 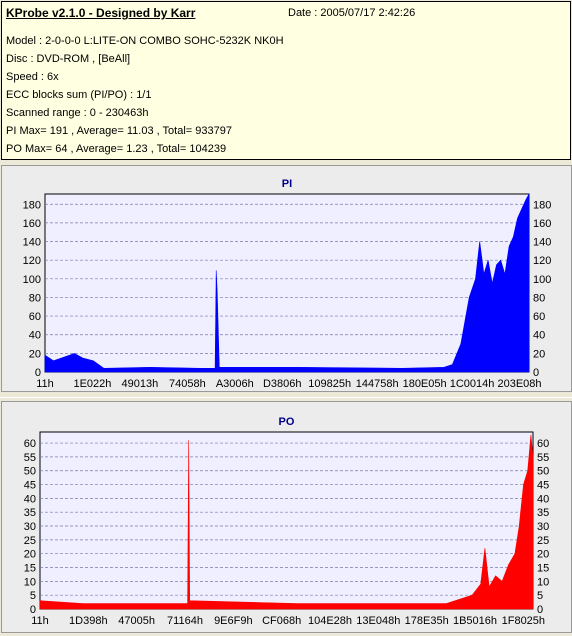 I want to click on pi-x-tick: 1E022h, so click(x=92, y=384).